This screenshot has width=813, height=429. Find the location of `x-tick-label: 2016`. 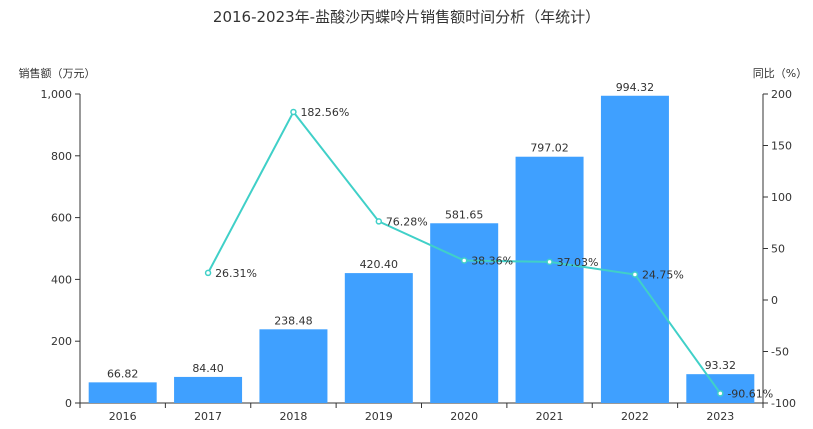

x-tick-label: 2016 is located at coordinates (123, 416).